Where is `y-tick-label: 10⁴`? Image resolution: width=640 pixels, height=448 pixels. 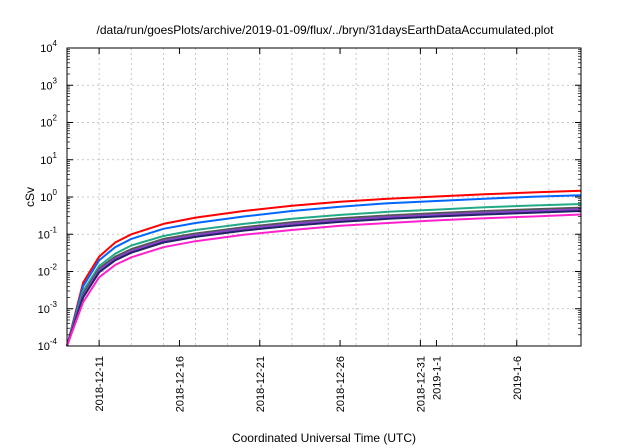
y-tick-label: 10⁴ is located at coordinates (48, 47).